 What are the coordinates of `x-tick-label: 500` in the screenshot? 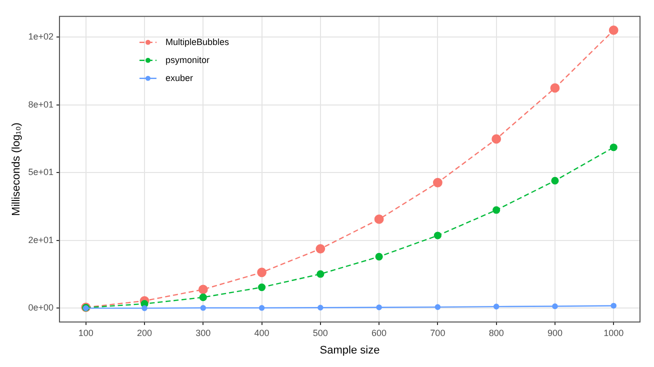 It's located at (320, 333).